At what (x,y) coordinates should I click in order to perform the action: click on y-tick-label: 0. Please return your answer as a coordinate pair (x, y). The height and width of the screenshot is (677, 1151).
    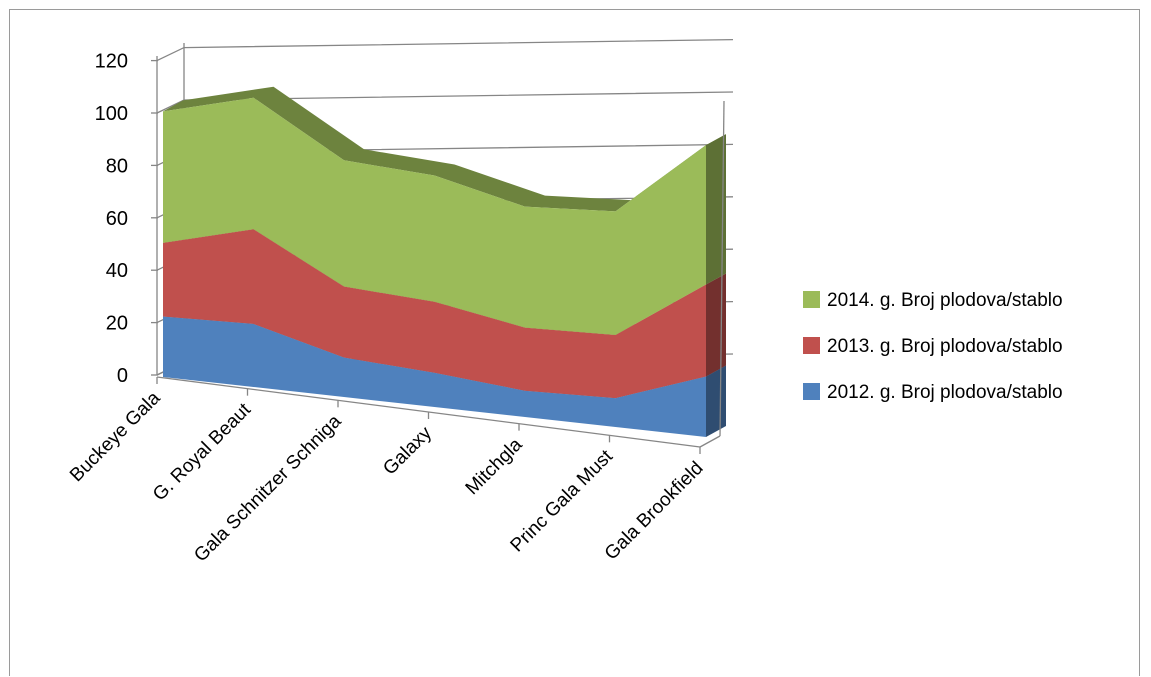
    Looking at the image, I should click on (122, 376).